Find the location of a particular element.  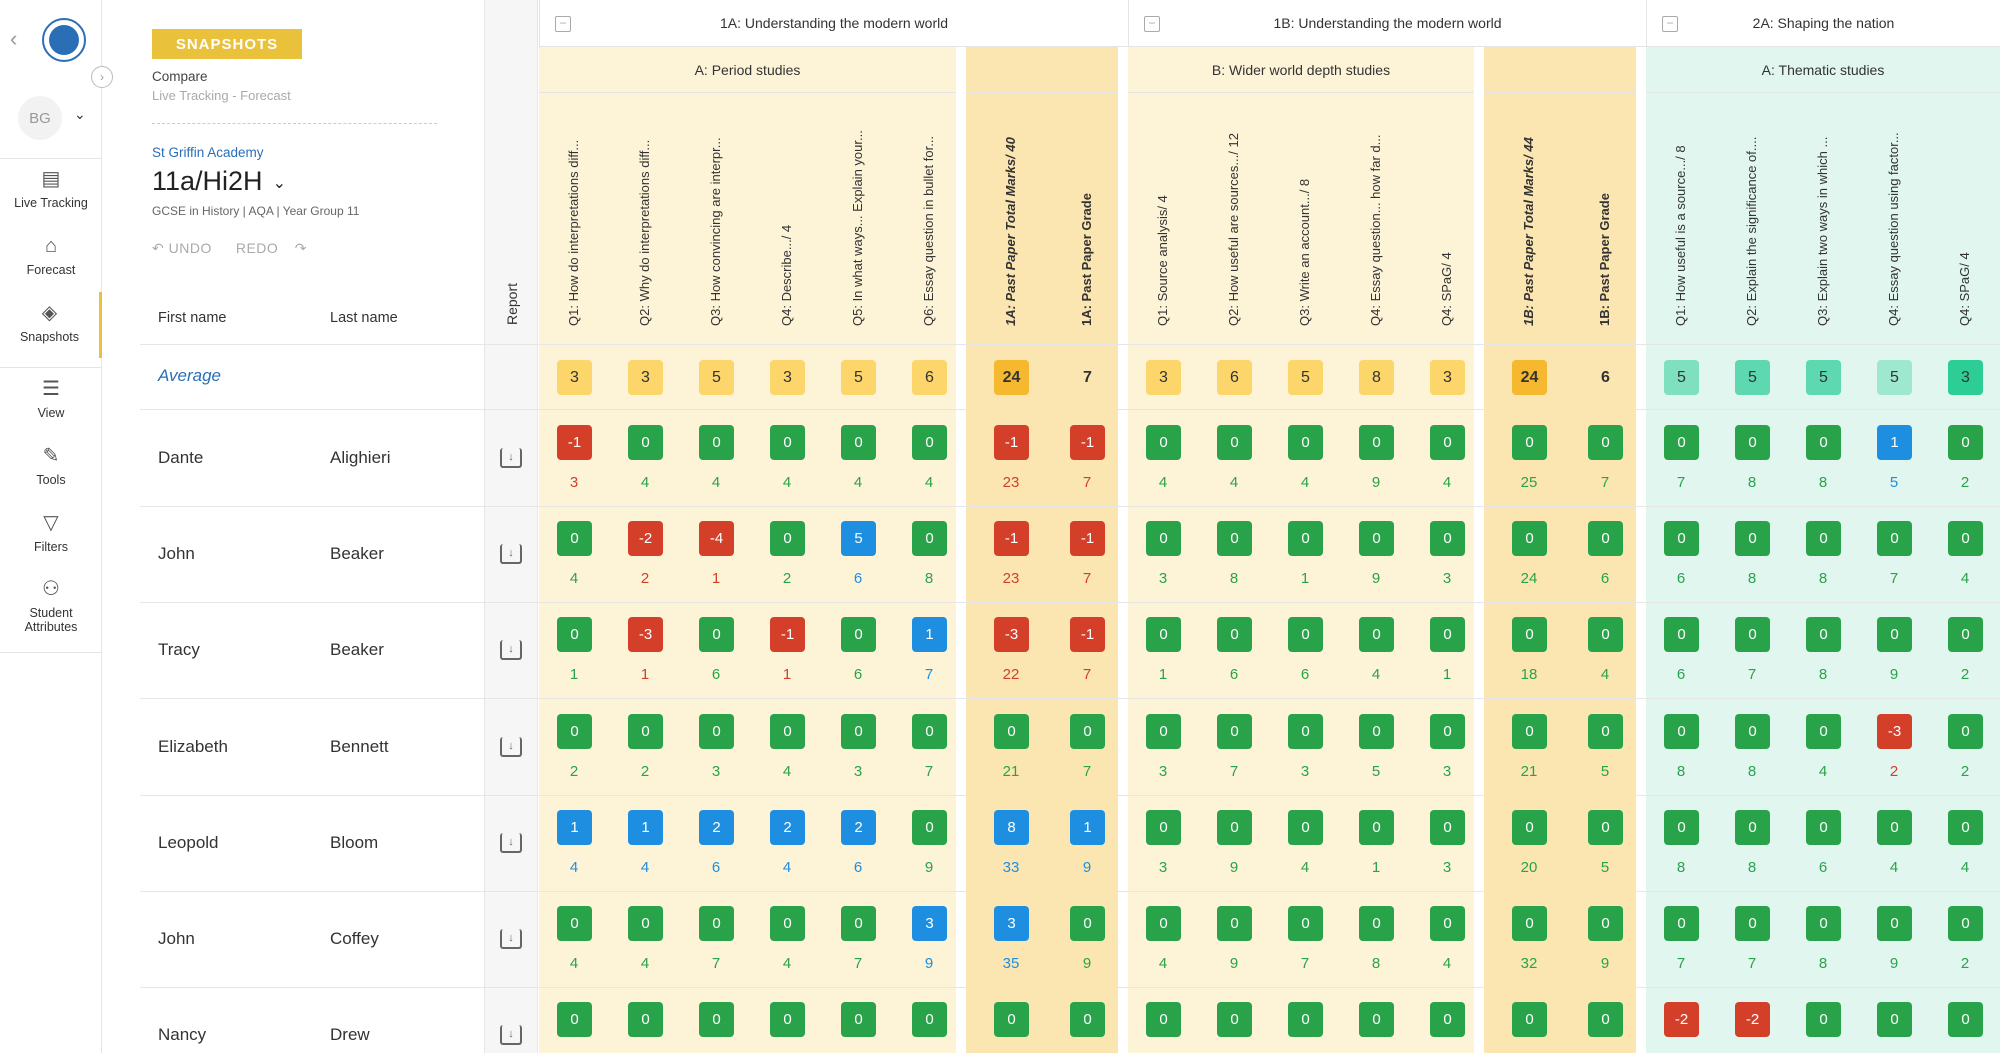

column-header: 1A: Past Paper Grade is located at coordinates (1086, 259).